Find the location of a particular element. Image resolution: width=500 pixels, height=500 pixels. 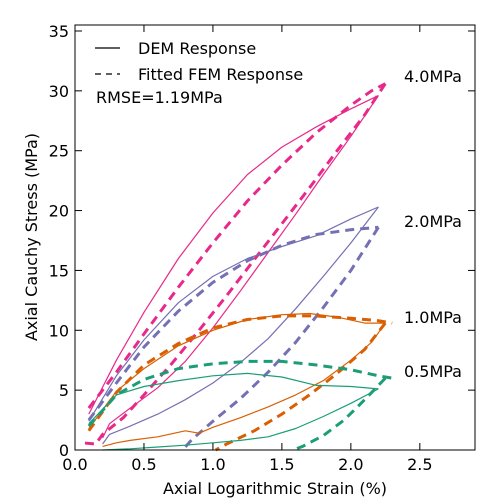

x-tick-label: 2.0 is located at coordinates (350, 464).